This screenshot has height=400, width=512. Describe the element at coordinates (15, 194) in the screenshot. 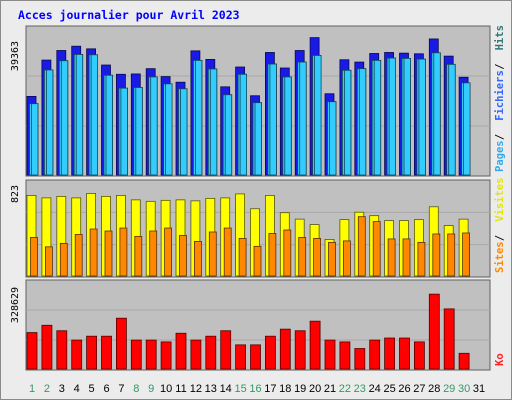

I see `y-tick-label: 823` at that location.